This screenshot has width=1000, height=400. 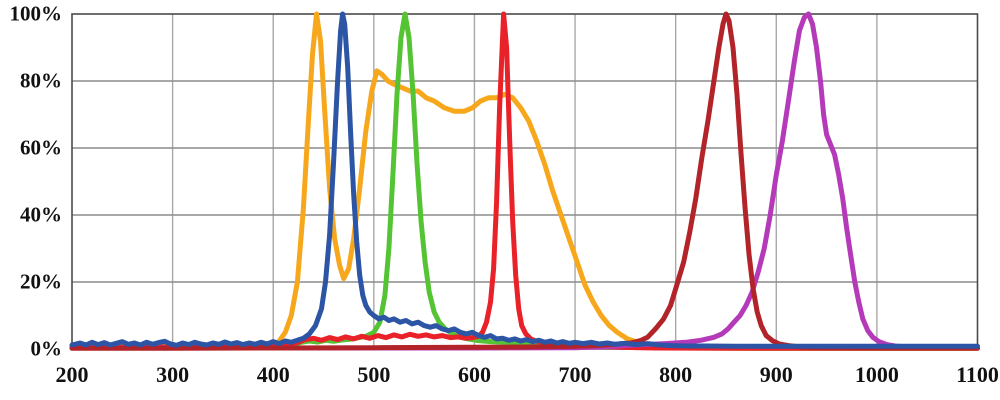 I want to click on x-tick-label: 500, so click(x=374, y=374).